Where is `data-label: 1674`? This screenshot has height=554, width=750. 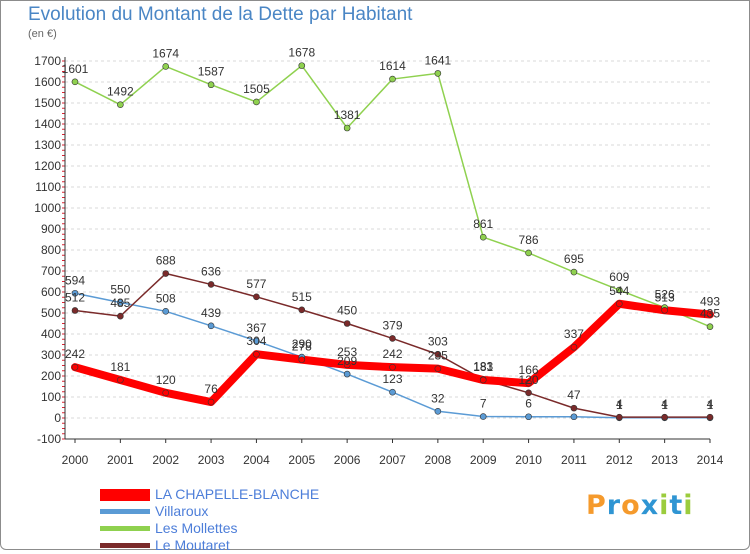 data-label: 1674 is located at coordinates (165, 53).